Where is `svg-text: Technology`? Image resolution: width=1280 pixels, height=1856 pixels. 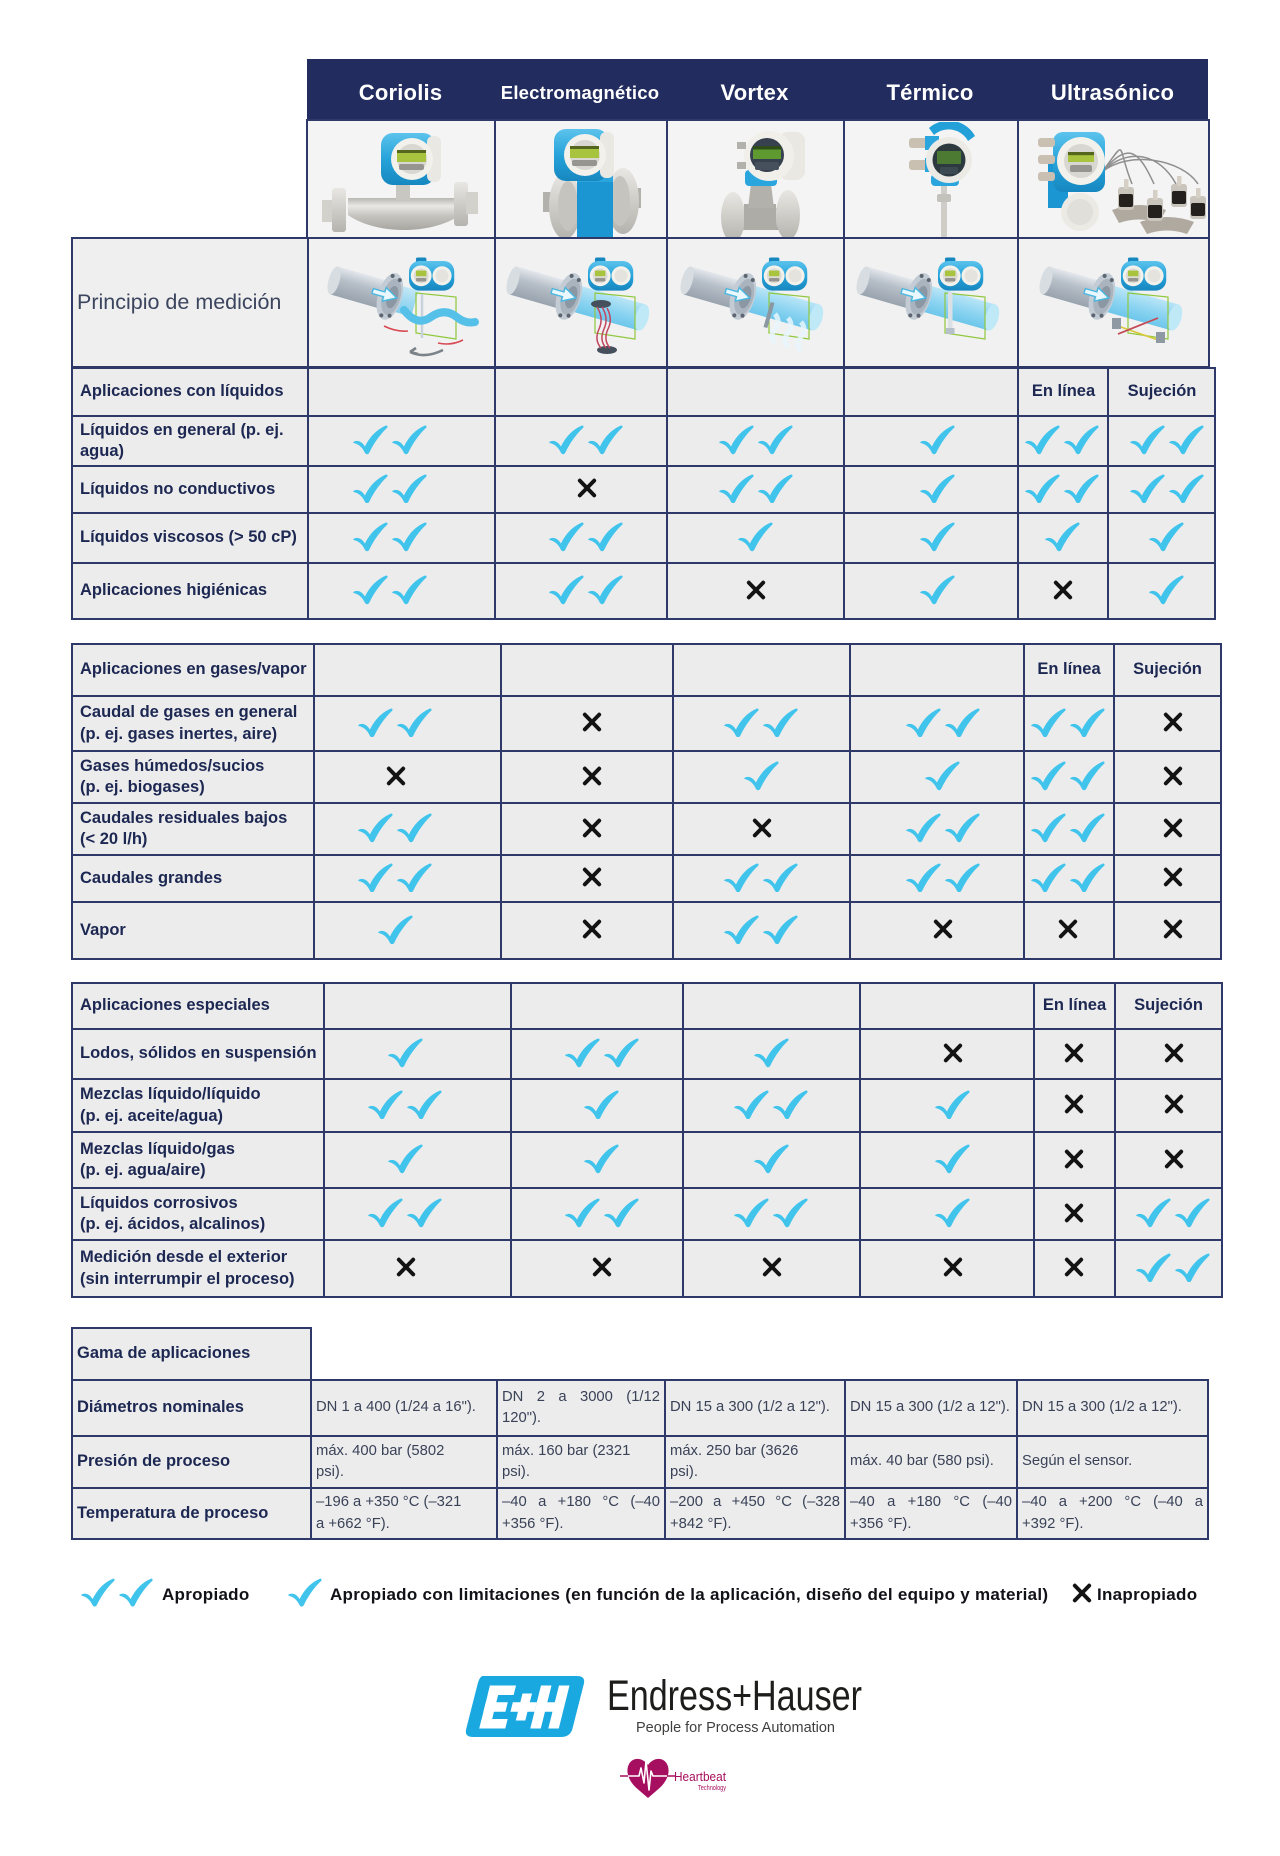
svg-text: Technology is located at coordinates (712, 1787).